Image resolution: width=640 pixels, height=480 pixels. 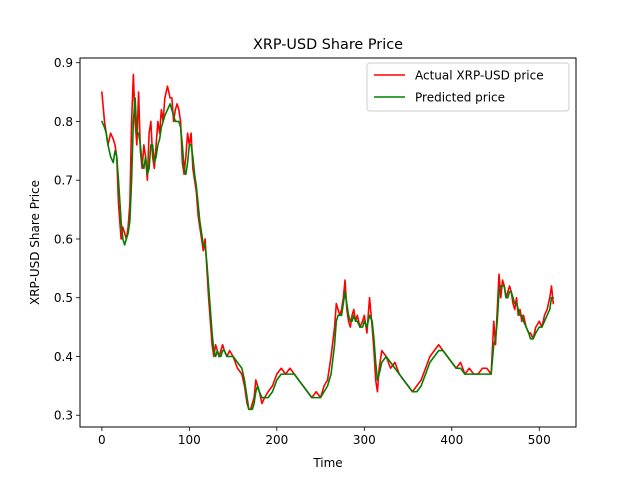 I want to click on y-tick-label: 0.5, so click(x=63, y=298).